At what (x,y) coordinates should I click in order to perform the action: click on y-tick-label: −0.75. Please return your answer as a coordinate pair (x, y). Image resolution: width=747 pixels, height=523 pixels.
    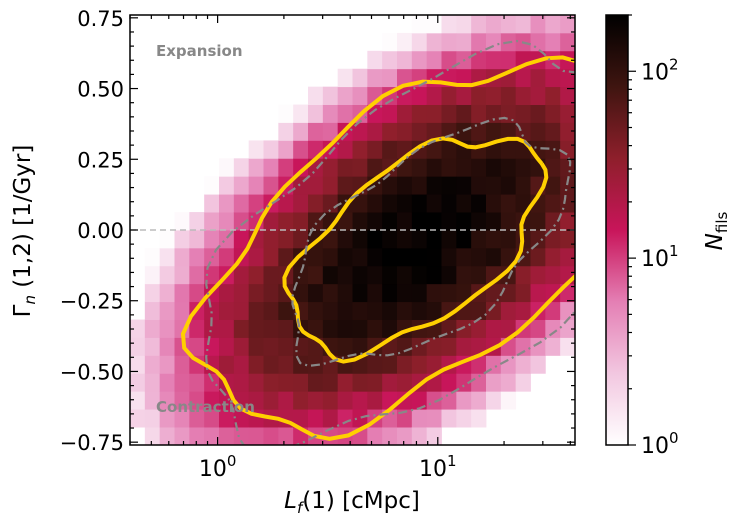
    Looking at the image, I should click on (92, 443).